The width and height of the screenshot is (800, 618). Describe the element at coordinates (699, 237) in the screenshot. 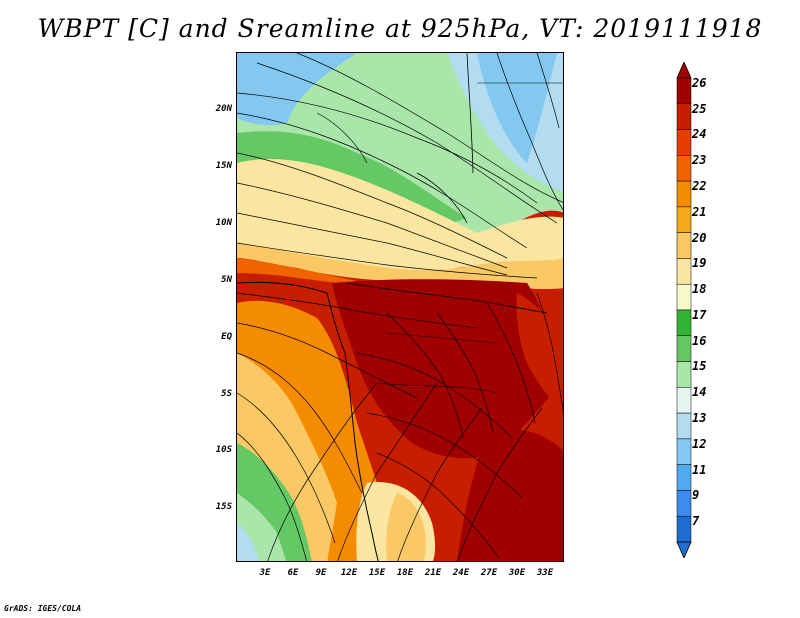

I see `colorbar-label: 20` at that location.